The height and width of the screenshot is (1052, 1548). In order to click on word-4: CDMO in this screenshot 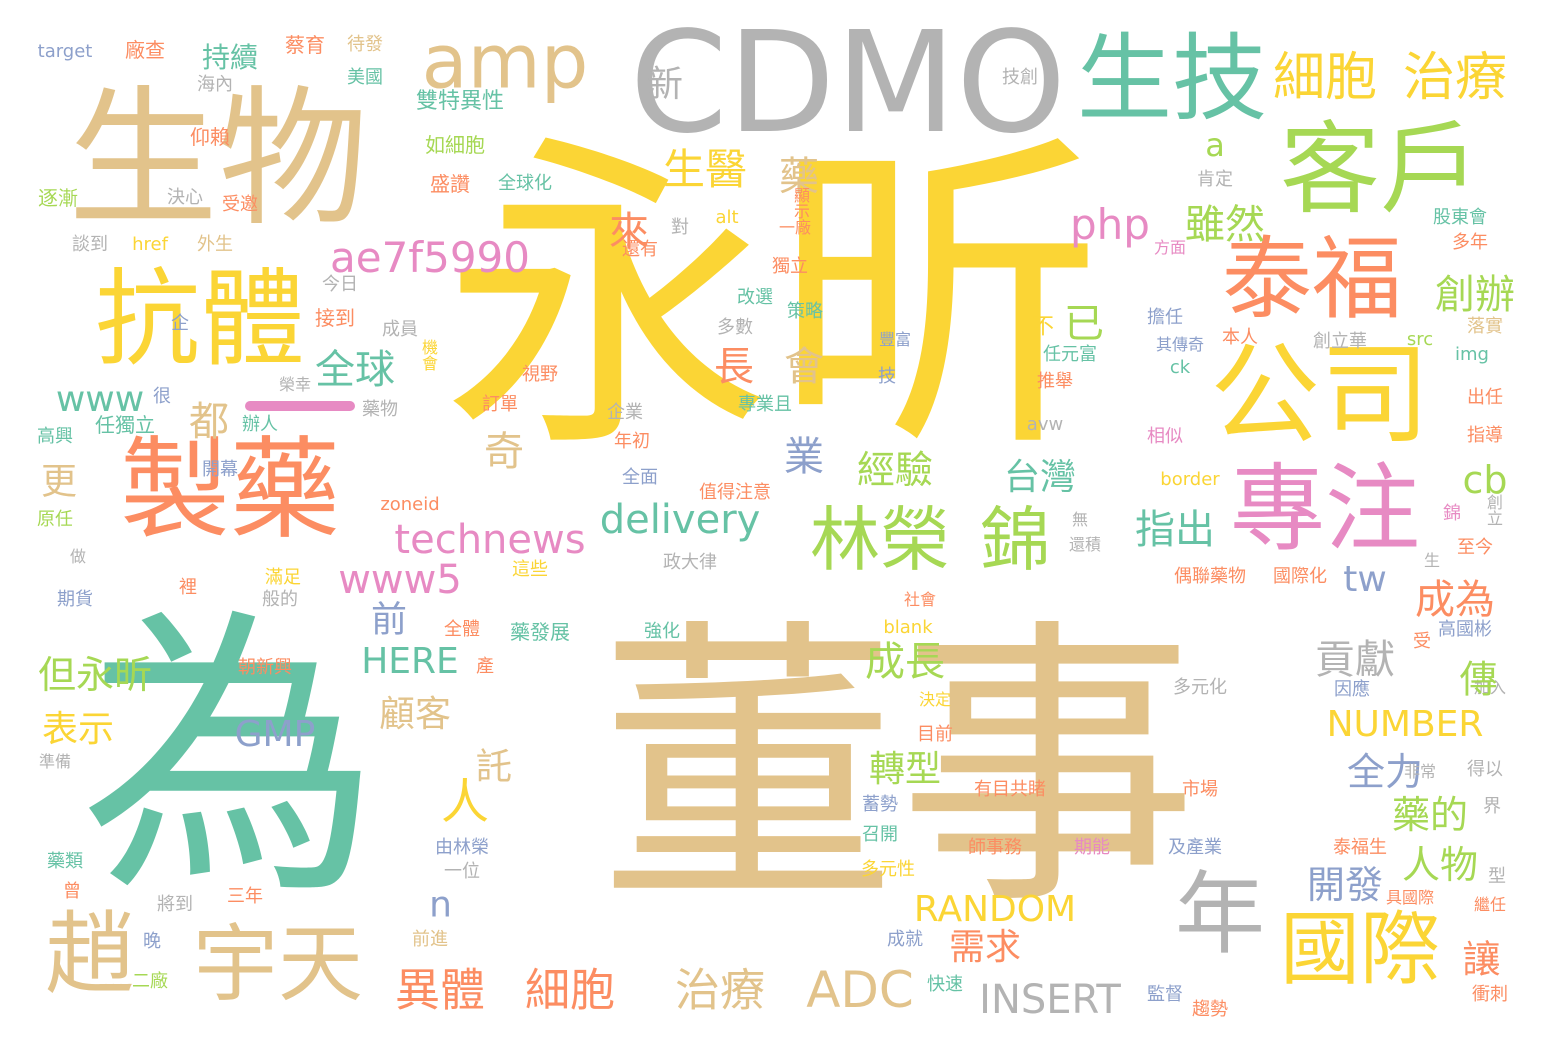, I will do `click(848, 83)`.